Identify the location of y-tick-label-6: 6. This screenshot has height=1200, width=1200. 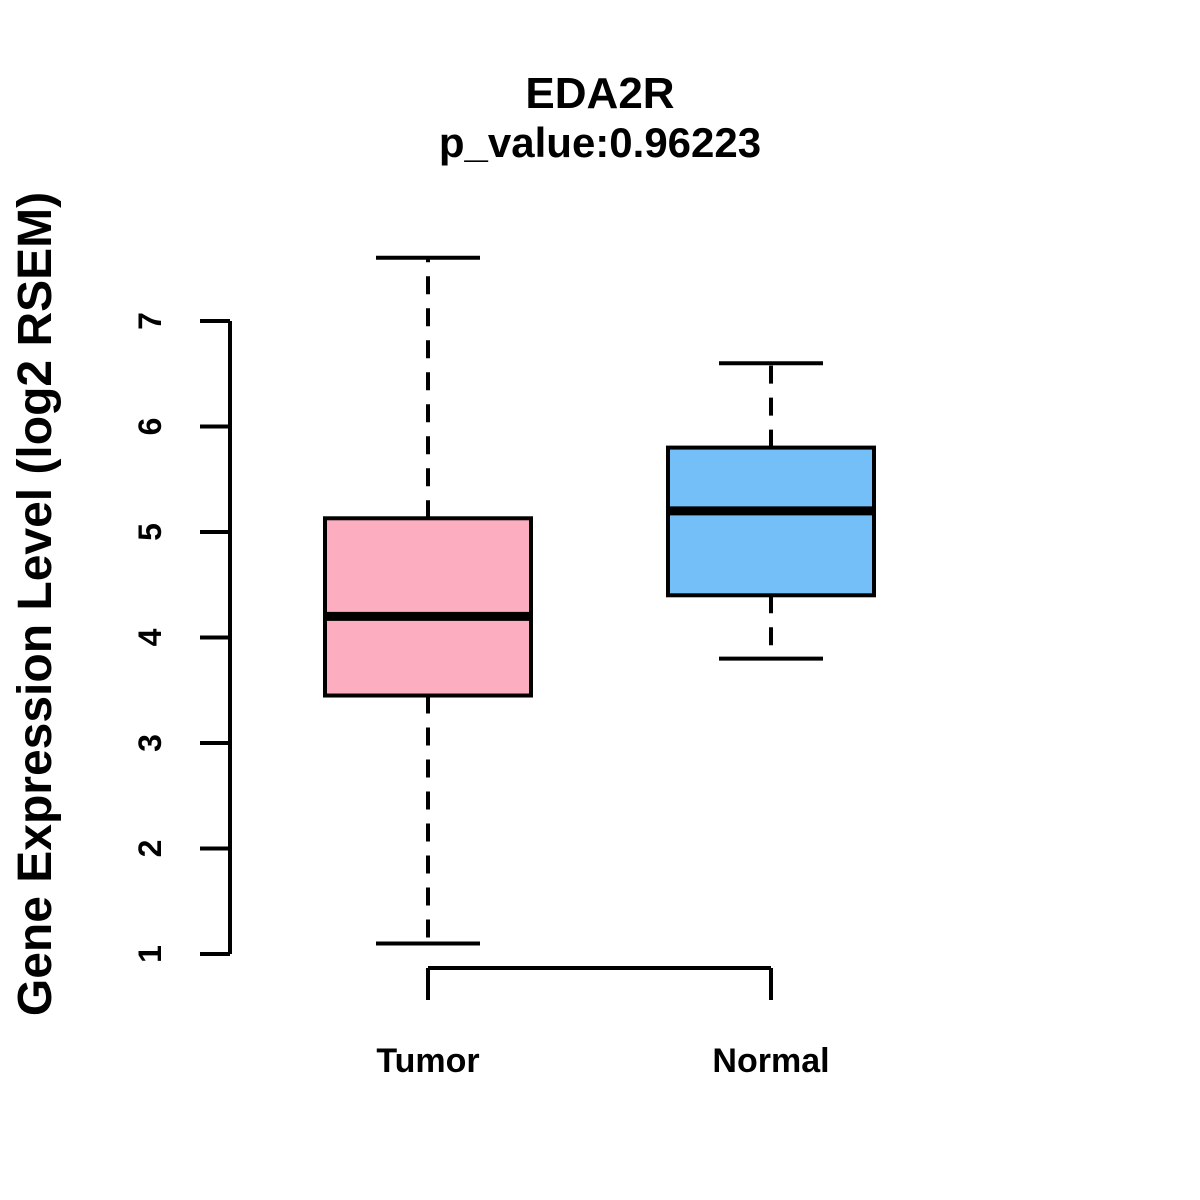
(150, 427).